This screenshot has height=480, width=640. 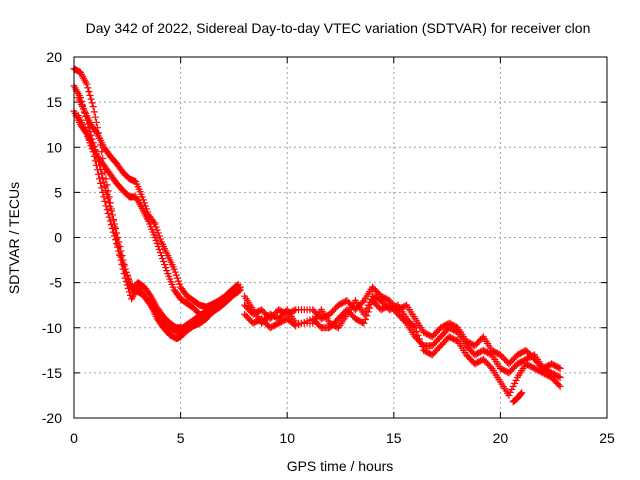 I want to click on y-tick-label: -15, so click(x=52, y=373).